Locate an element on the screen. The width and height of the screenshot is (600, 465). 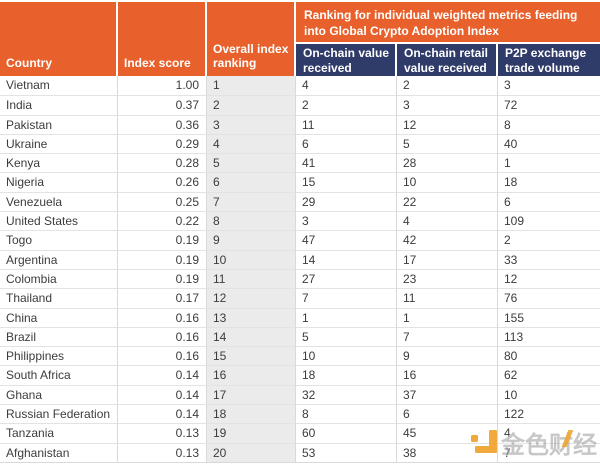
onchain-retail-rank-cell: 6 is located at coordinates (447, 414).